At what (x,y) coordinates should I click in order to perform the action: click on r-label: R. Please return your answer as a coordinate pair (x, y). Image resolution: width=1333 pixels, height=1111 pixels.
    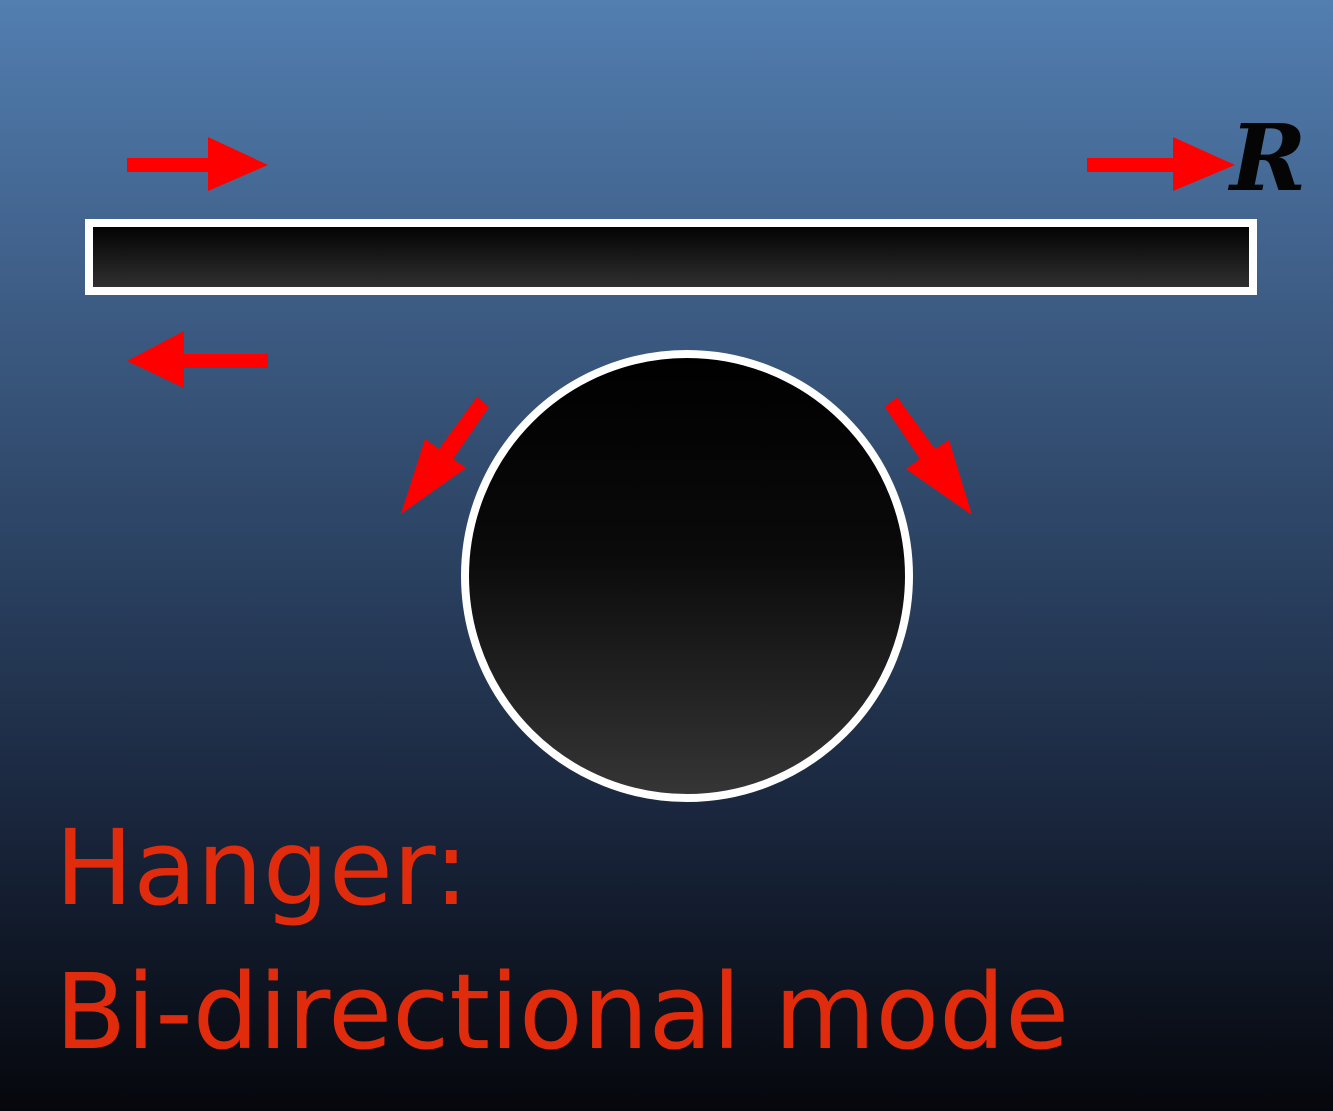
    Looking at the image, I should click on (1266, 158).